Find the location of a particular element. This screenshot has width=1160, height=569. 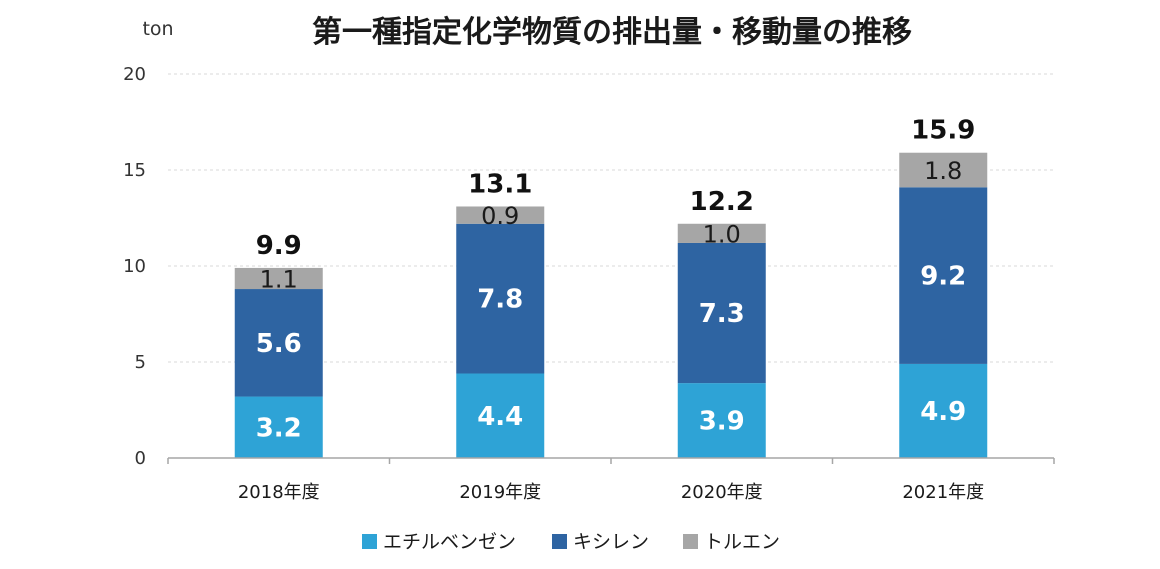

segment-value-label: 0.9 is located at coordinates (500, 216).